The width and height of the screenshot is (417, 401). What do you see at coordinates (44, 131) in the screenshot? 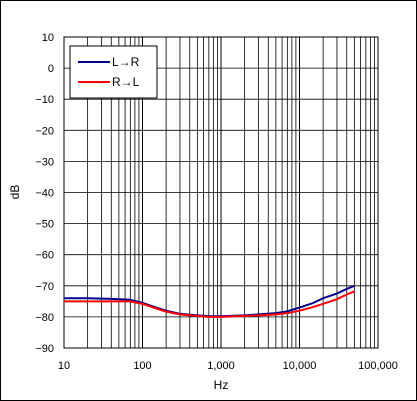
I see `y-tick-label: −20` at bounding box center [44, 131].